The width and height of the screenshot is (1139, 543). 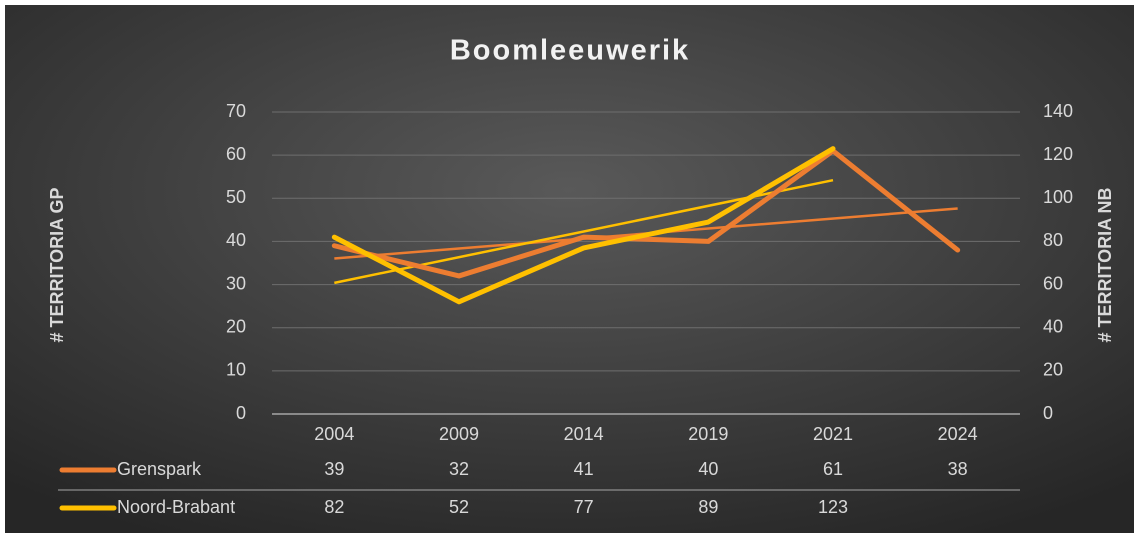 I want to click on y-tick-label: 0, so click(x=241, y=413).